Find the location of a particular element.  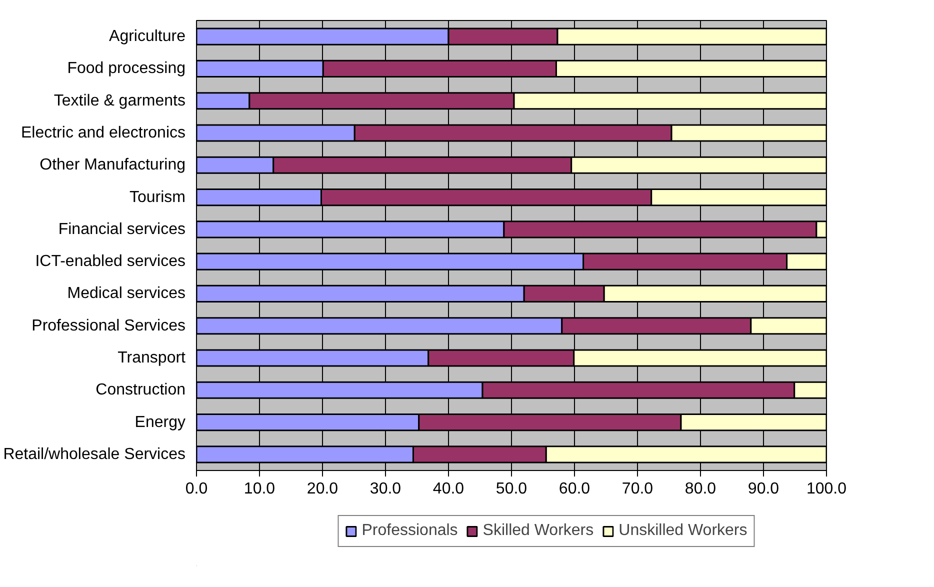

y-tick-label: ICT-enabled services is located at coordinates (110, 261).